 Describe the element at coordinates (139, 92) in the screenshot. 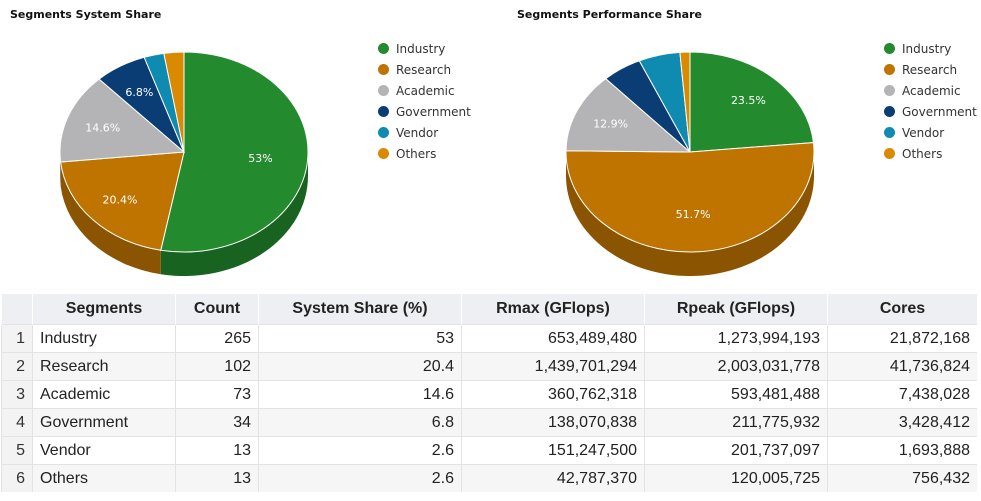

I see `data-label-government: 6.8%` at that location.